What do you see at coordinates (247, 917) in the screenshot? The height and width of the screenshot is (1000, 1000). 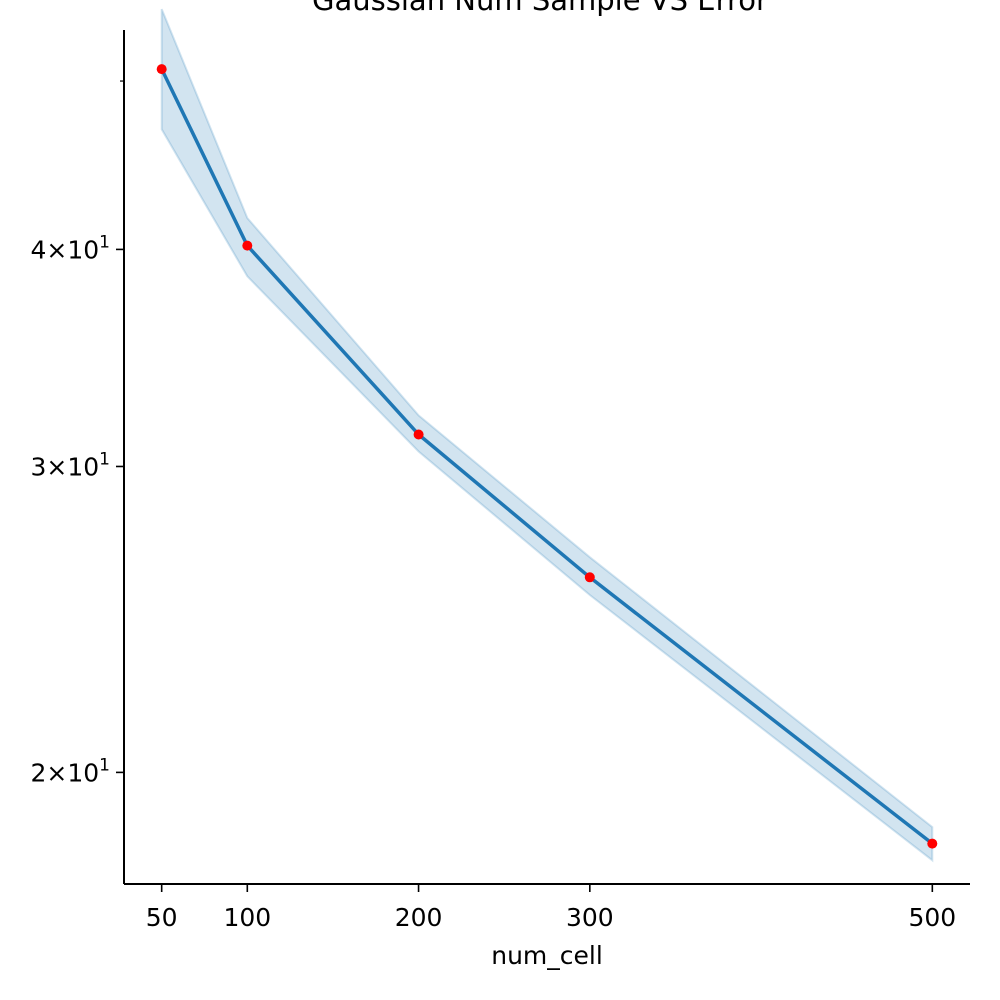 I see `x-tick-label: 100` at bounding box center [247, 917].